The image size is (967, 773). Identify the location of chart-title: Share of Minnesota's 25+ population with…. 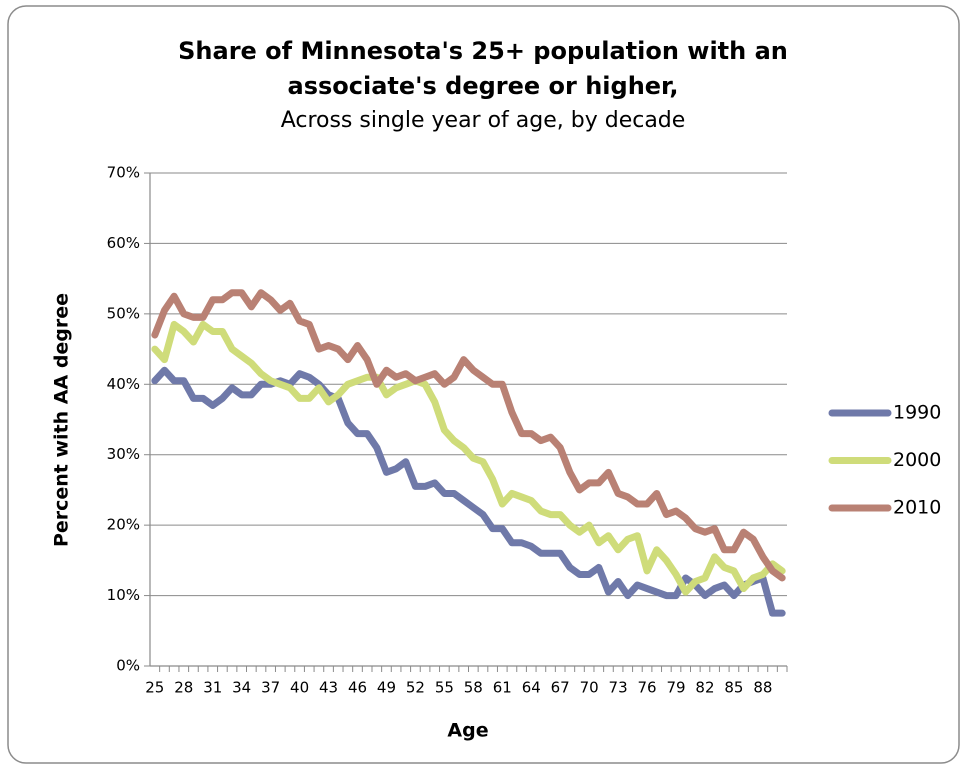
(483, 51).